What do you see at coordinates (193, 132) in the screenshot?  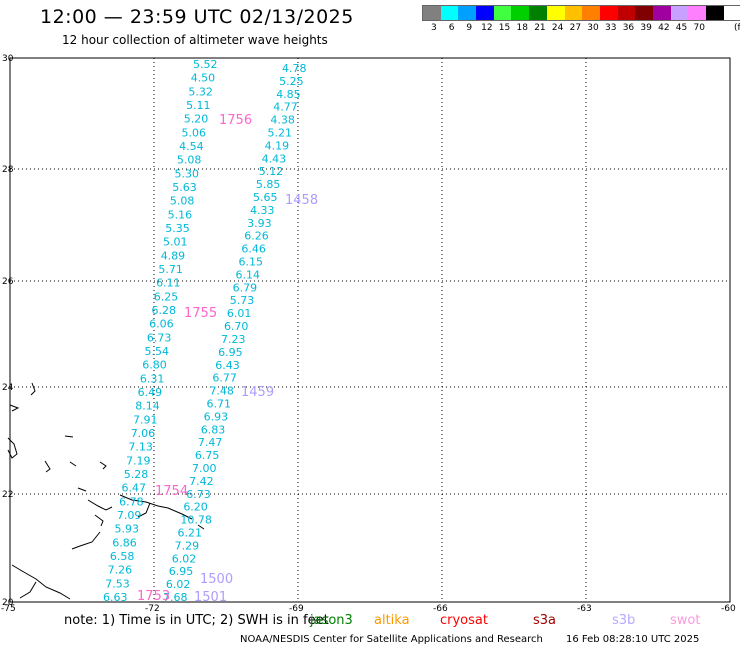 I see `wave-height-value: 5.06` at bounding box center [193, 132].